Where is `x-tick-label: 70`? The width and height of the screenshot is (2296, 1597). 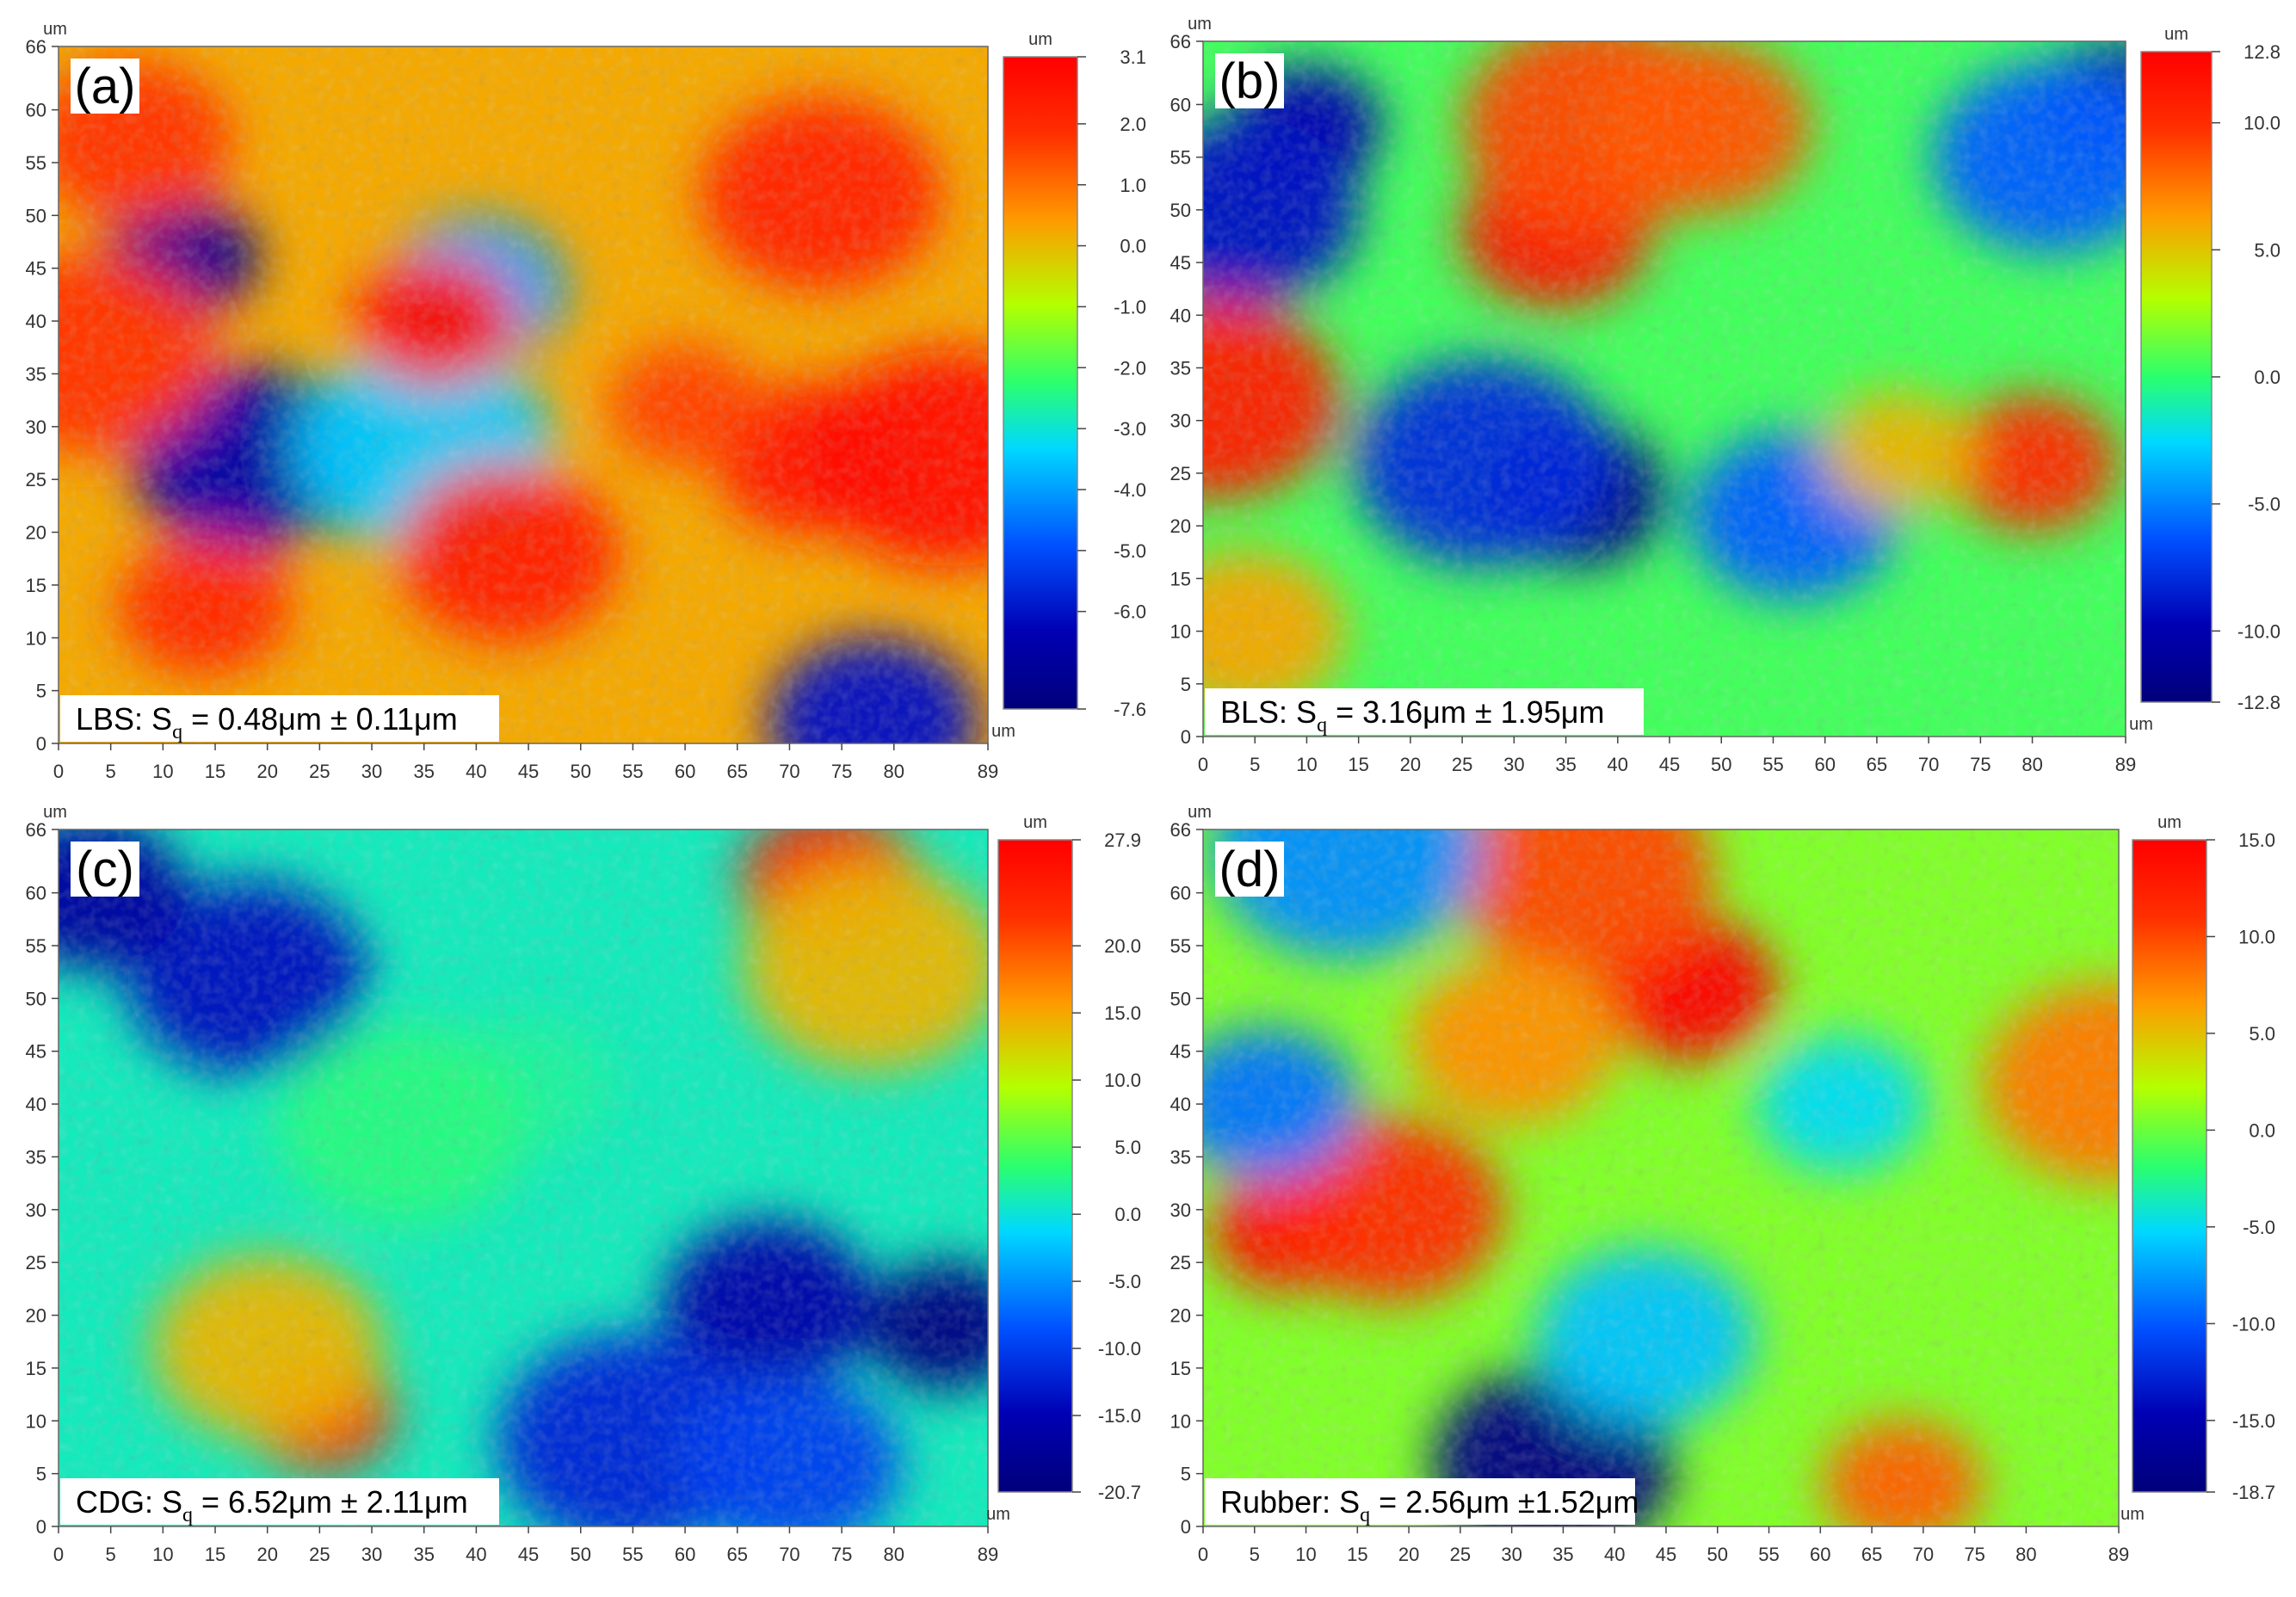 x-tick-label: 70 is located at coordinates (789, 771).